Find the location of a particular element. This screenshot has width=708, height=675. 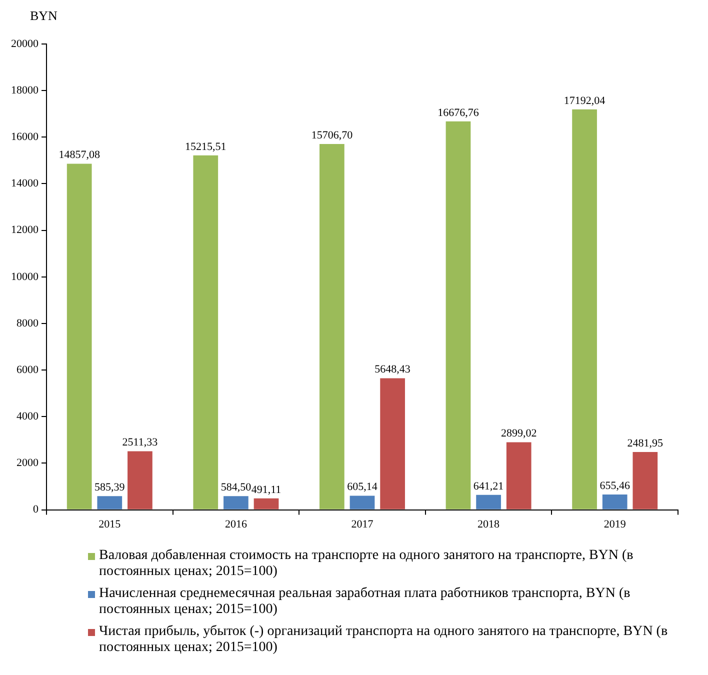

y-tick-label: 16000 is located at coordinates (25, 137).